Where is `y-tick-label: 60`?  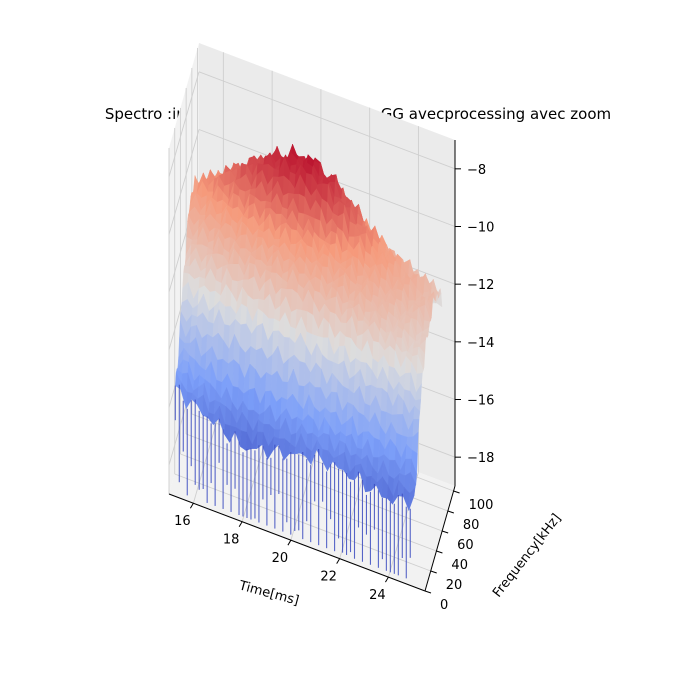 y-tick-label: 60 is located at coordinates (465, 545).